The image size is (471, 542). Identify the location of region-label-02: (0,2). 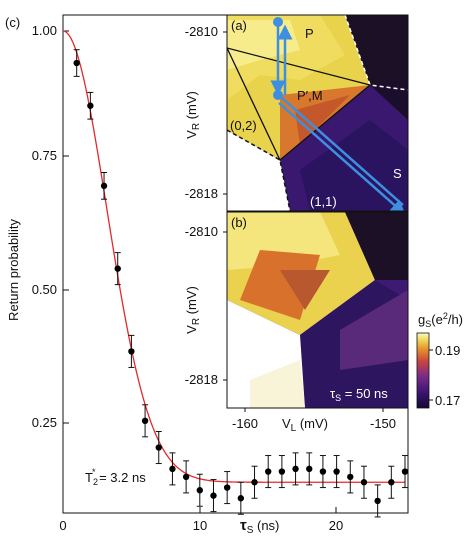
(243, 125).